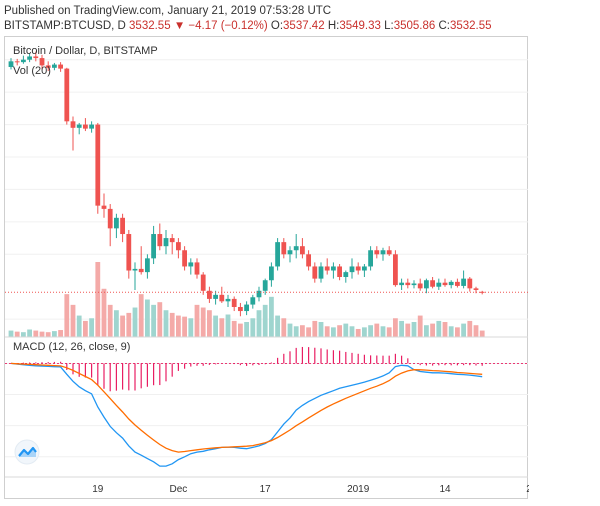  Describe the element at coordinates (267, 485) in the screenshot. I see `time-axis: 19 Dec 17 2019 14 28` at that location.